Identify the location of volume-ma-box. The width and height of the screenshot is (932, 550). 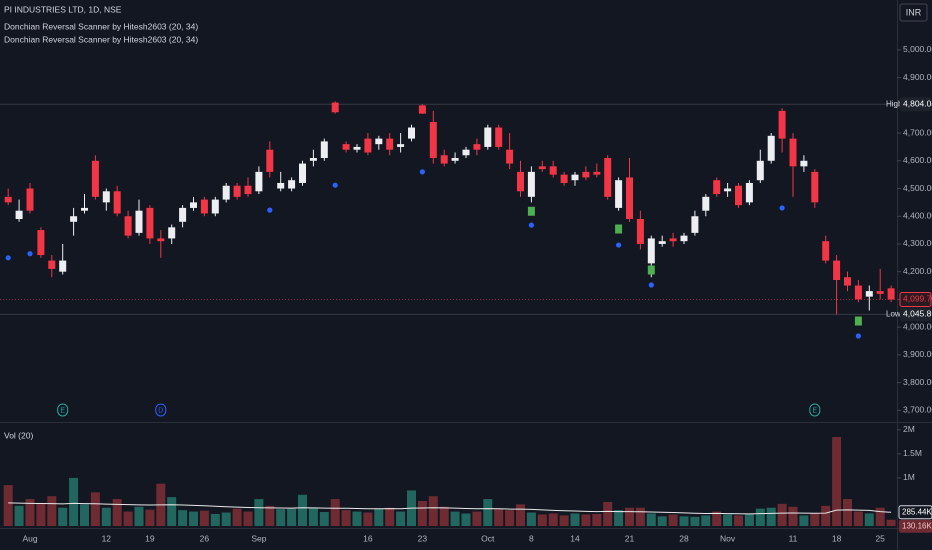
(915, 512).